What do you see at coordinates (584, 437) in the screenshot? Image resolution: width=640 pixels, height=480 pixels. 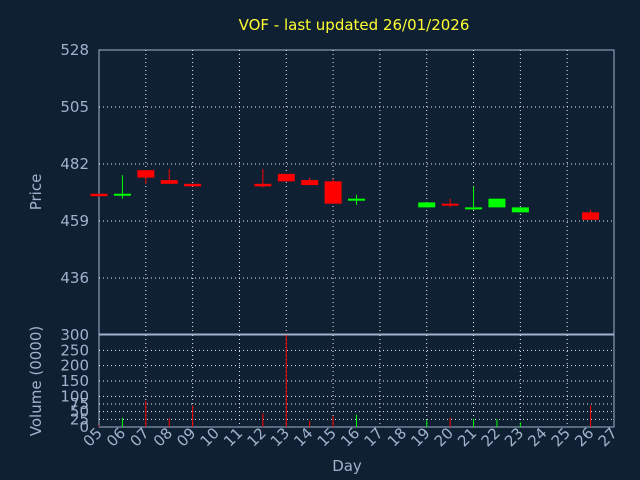 I see `day-tick-label: 26` at bounding box center [584, 437].